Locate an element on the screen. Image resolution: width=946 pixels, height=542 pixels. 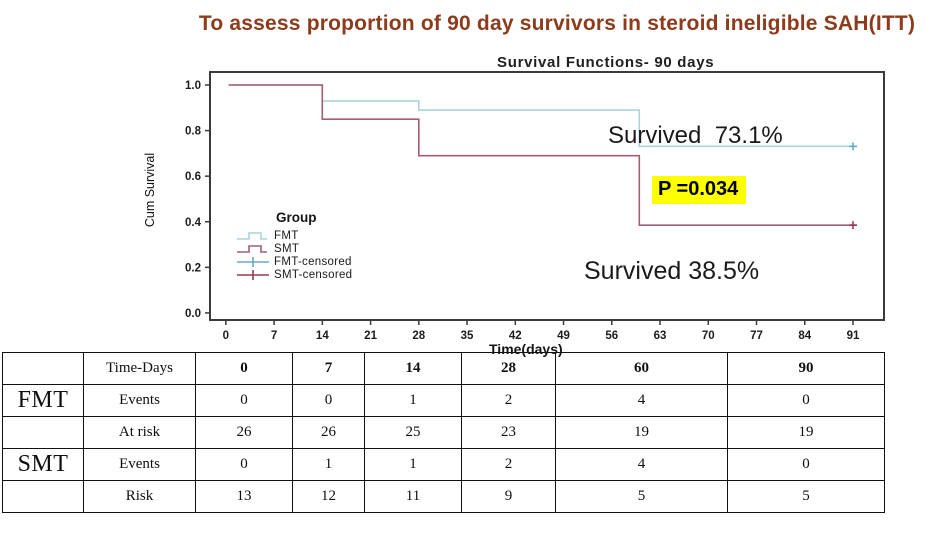
value-cell: 9 is located at coordinates (508, 496).